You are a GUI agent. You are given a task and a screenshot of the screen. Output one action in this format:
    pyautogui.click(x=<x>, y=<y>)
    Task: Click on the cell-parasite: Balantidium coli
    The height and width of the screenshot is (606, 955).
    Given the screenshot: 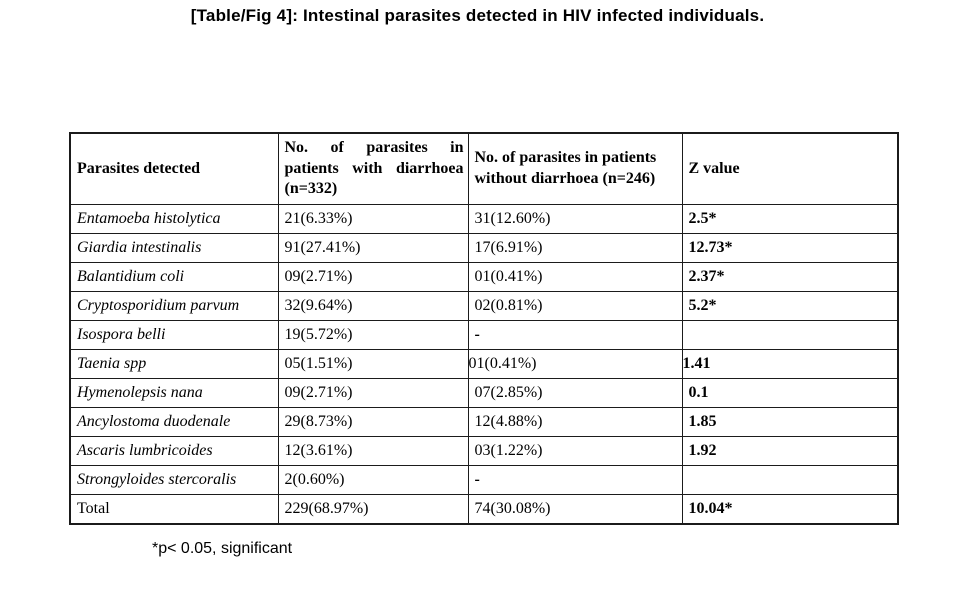 What is the action you would take?
    pyautogui.click(x=174, y=277)
    